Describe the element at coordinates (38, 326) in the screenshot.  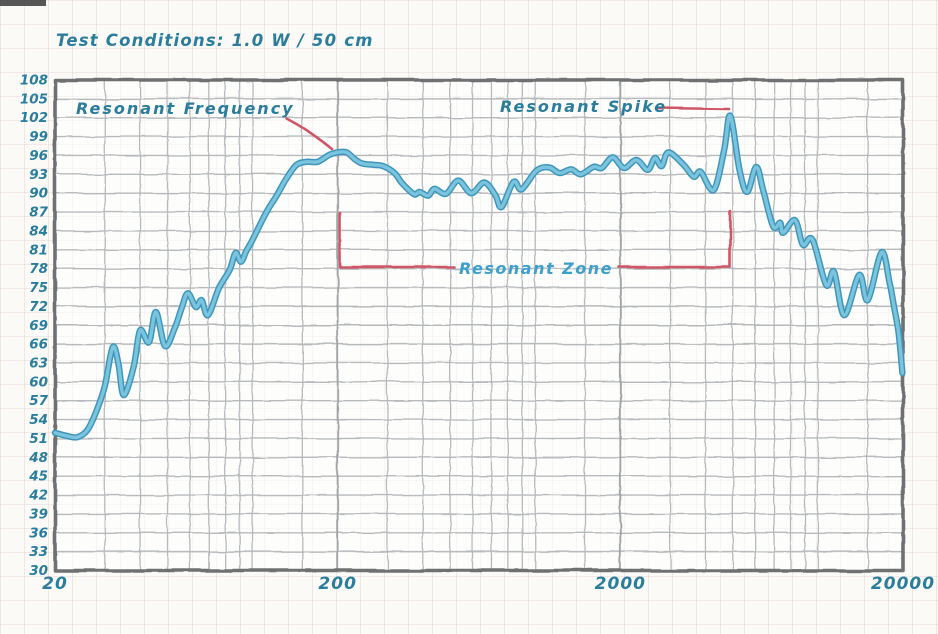
I see `y-axis-tick-label: 69` at that location.